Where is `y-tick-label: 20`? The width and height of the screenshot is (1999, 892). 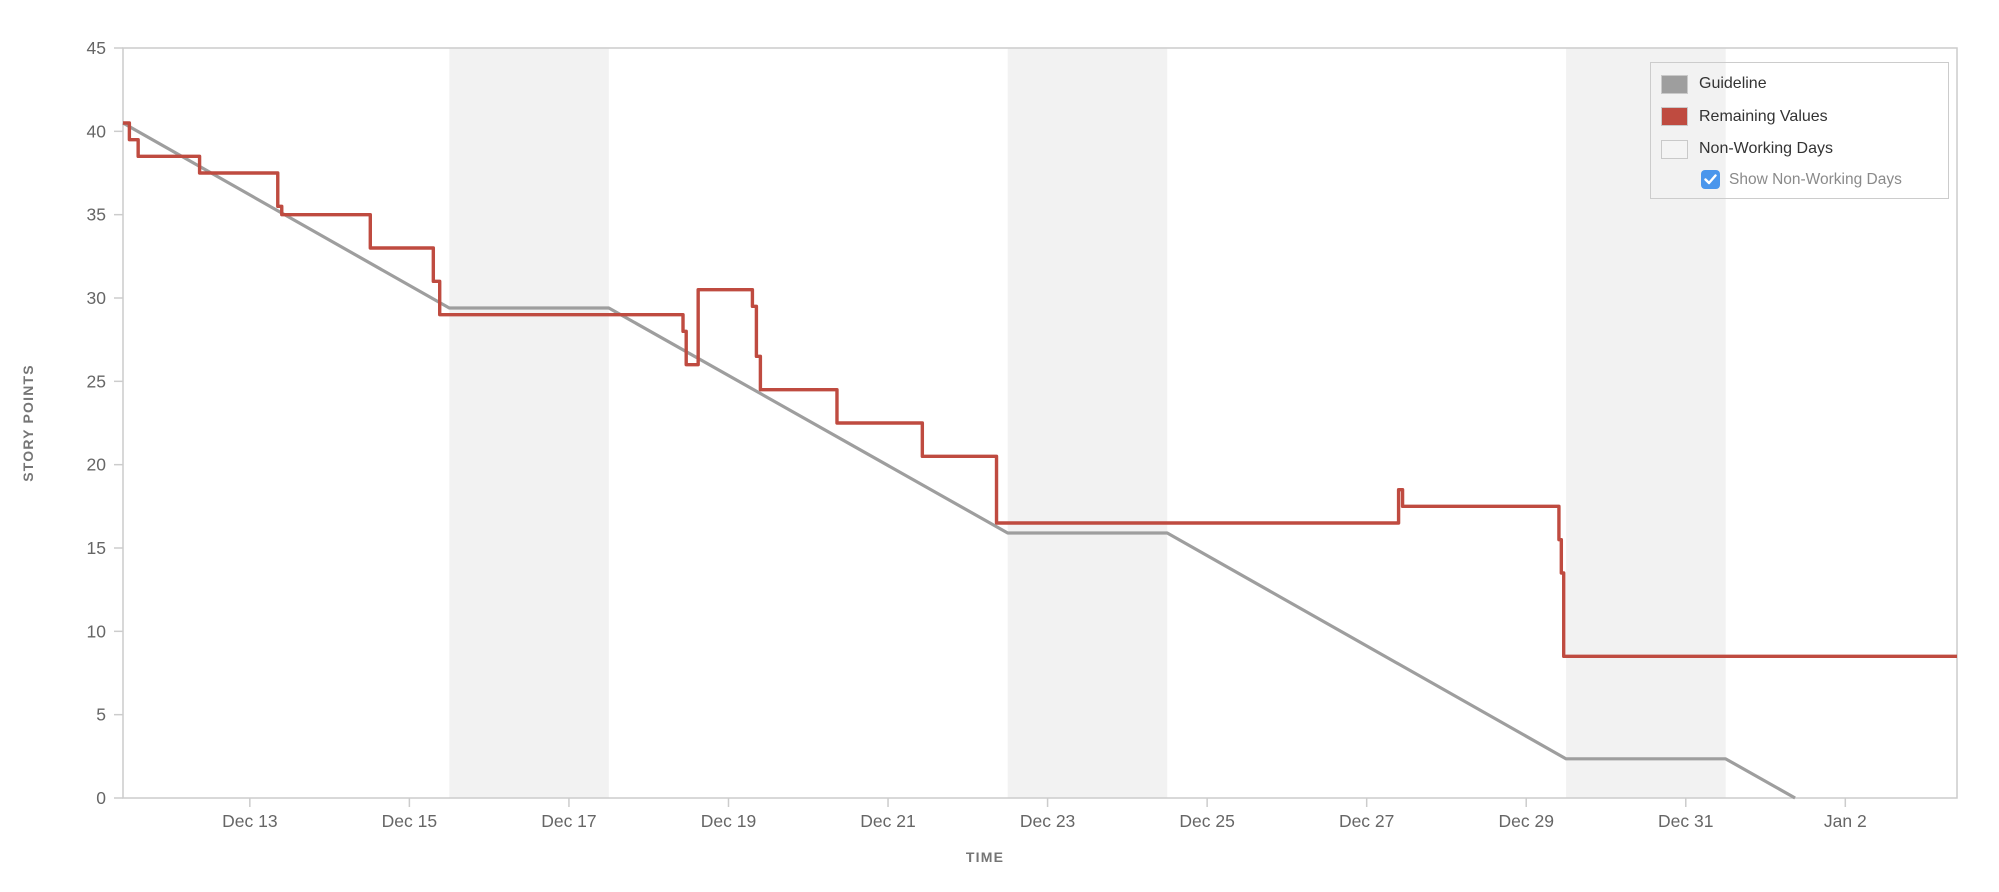
y-tick-label: 20 is located at coordinates (97, 465).